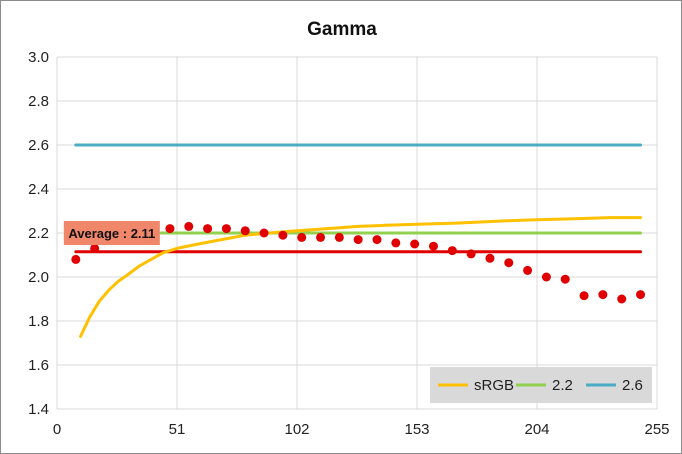 The width and height of the screenshot is (682, 454). I want to click on legend-label: 2.6, so click(632, 385).